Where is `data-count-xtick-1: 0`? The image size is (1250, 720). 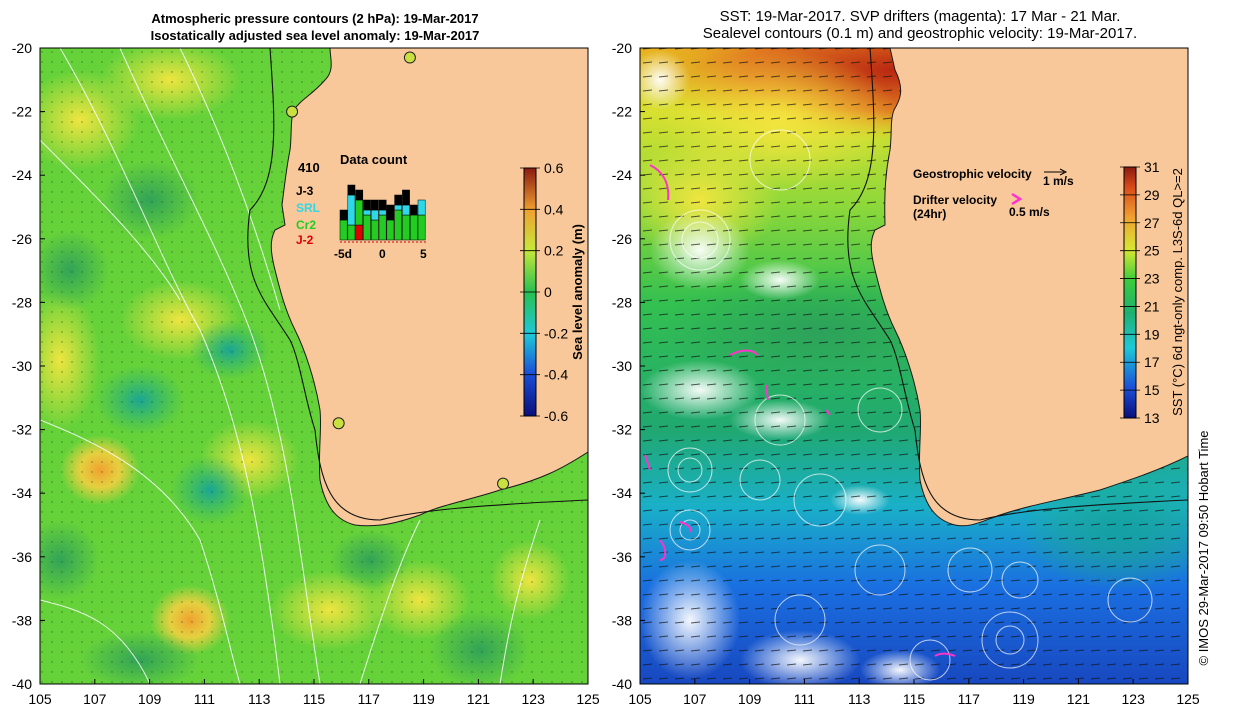
data-count-xtick-1: 0 is located at coordinates (382, 254).